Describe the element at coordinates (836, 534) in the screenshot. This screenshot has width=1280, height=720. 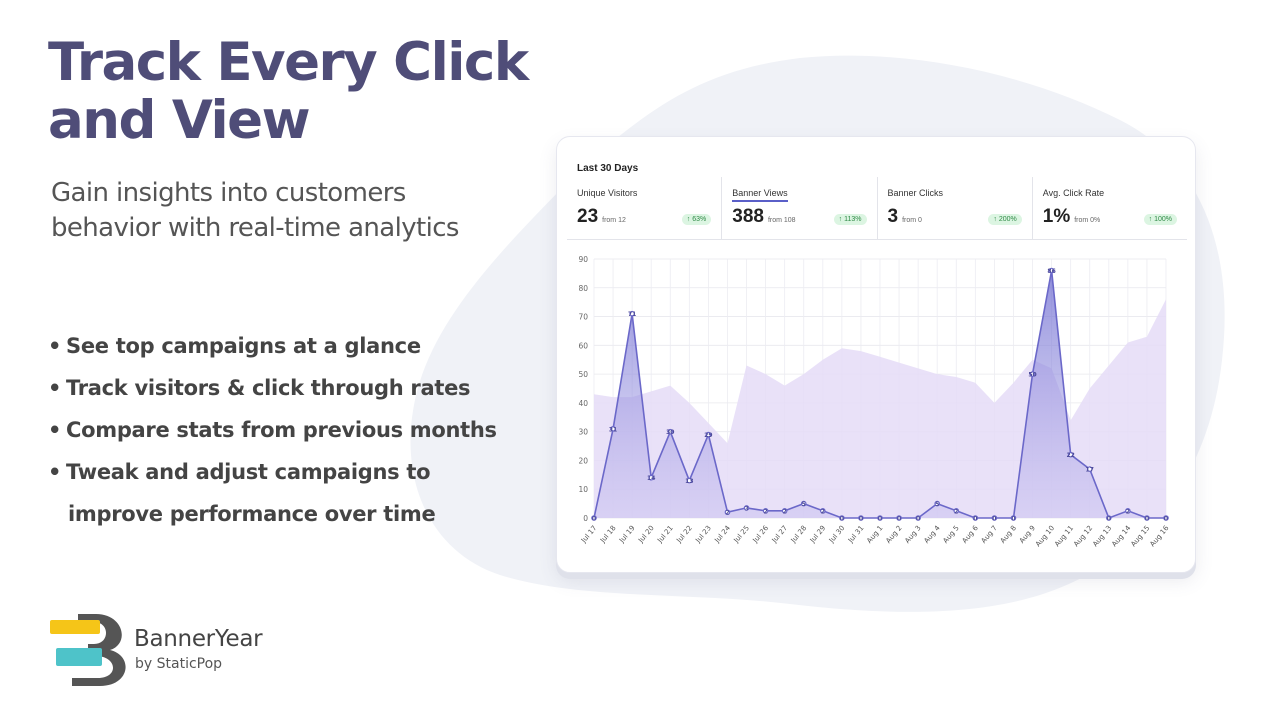
I see `x-tick-label: Jul 30` at that location.